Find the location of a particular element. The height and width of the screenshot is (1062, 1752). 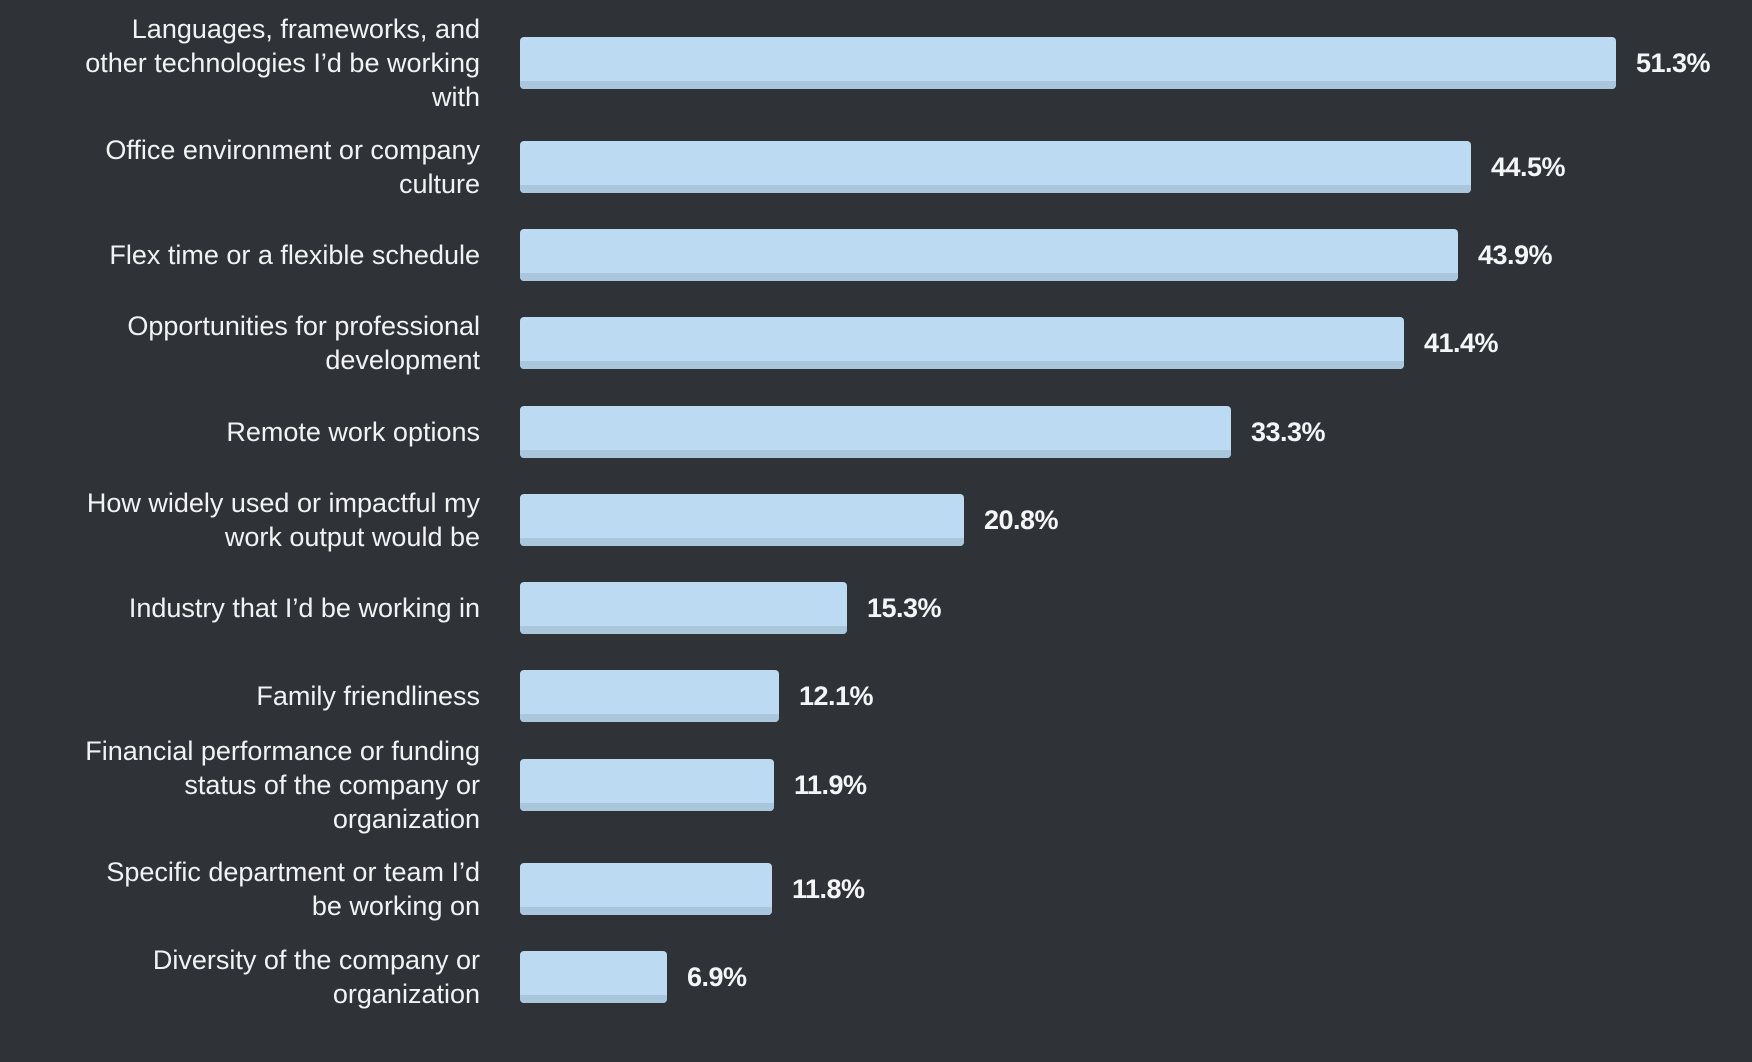

category-label-line: Financial performance or funding is located at coordinates (282, 751).